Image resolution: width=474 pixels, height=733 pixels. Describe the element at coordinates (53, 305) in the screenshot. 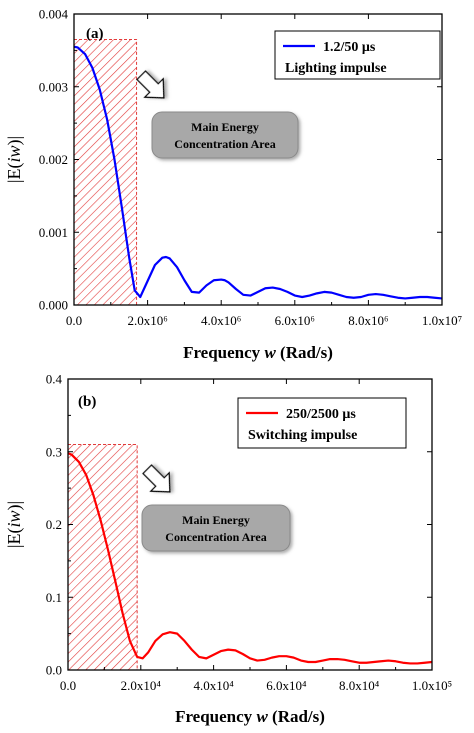

I see `y-tick-label: 0.000` at that location.